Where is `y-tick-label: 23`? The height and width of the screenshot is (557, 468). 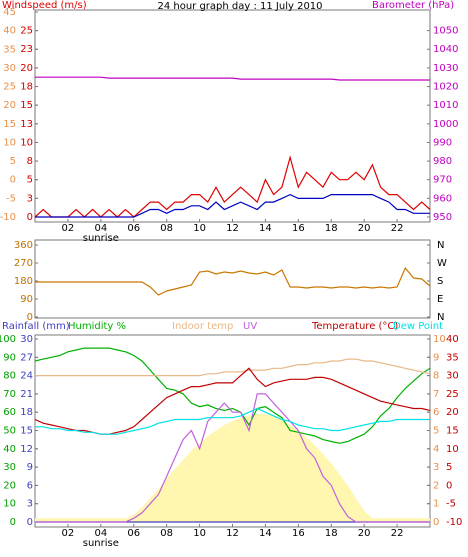
y-tick-label: 23 is located at coordinates (26, 49).